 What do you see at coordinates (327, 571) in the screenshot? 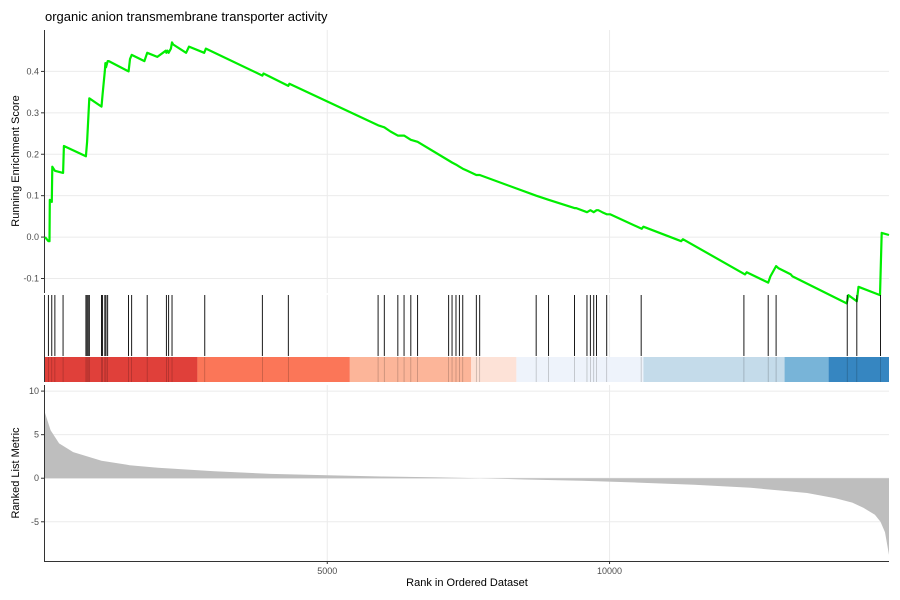
I see `x-tick-label: 5000` at bounding box center [327, 571].